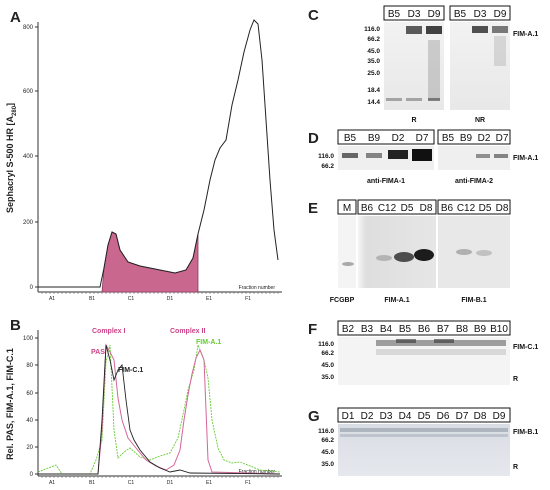  Describe the element at coordinates (326, 344) in the screenshot. I see `f-mw: 116.0` at that location.